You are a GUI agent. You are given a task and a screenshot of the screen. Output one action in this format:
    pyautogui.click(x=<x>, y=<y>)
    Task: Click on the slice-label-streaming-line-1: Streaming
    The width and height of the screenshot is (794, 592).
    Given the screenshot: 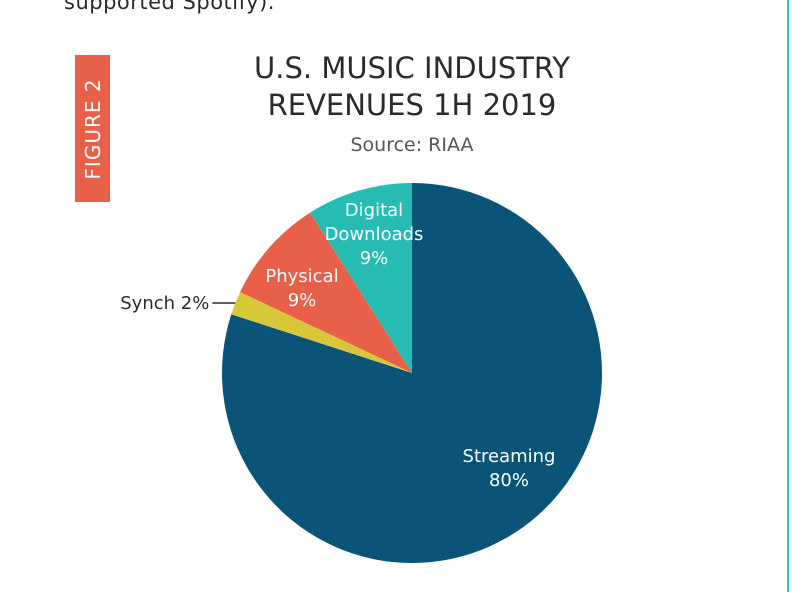 What is the action you would take?
    pyautogui.click(x=509, y=456)
    